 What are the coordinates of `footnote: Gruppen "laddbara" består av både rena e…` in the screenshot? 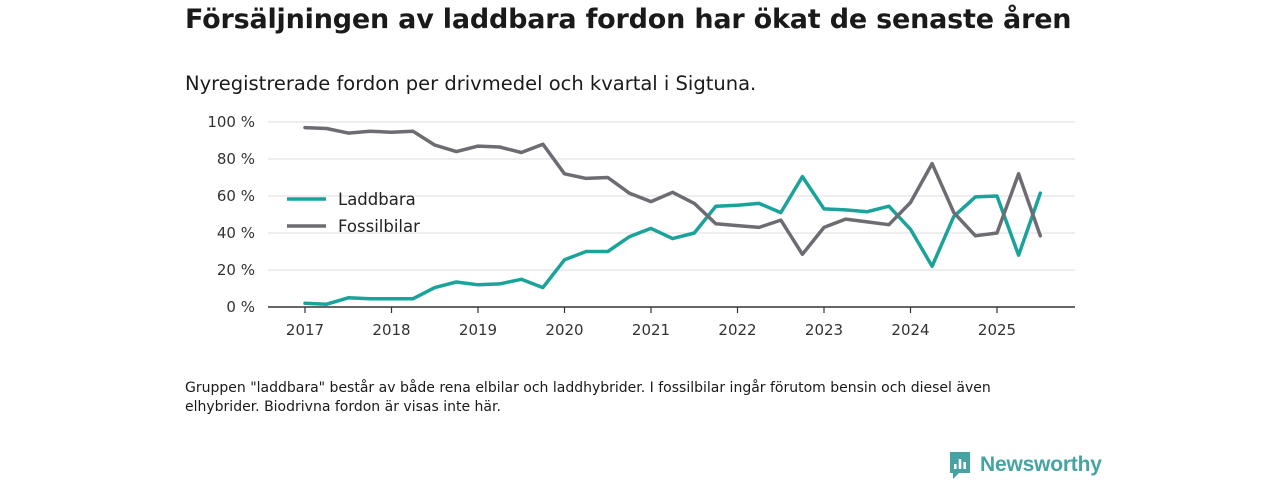 It's located at (588, 397).